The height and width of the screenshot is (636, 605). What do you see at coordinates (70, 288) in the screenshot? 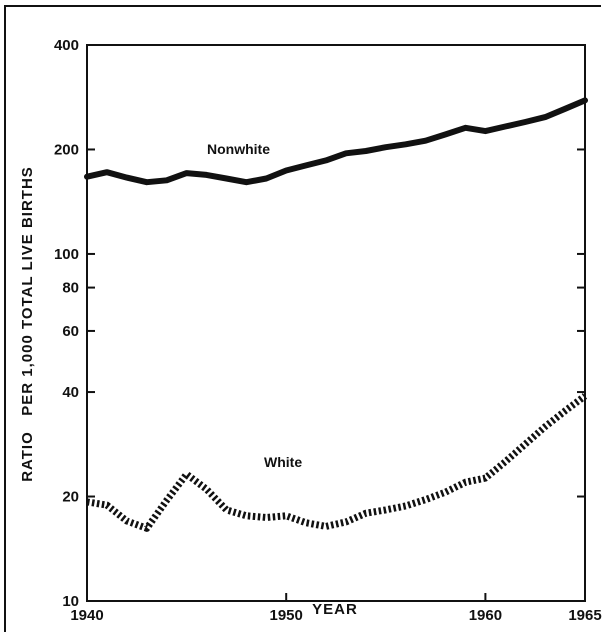
I see `y-tick-label: 80` at bounding box center [70, 288].